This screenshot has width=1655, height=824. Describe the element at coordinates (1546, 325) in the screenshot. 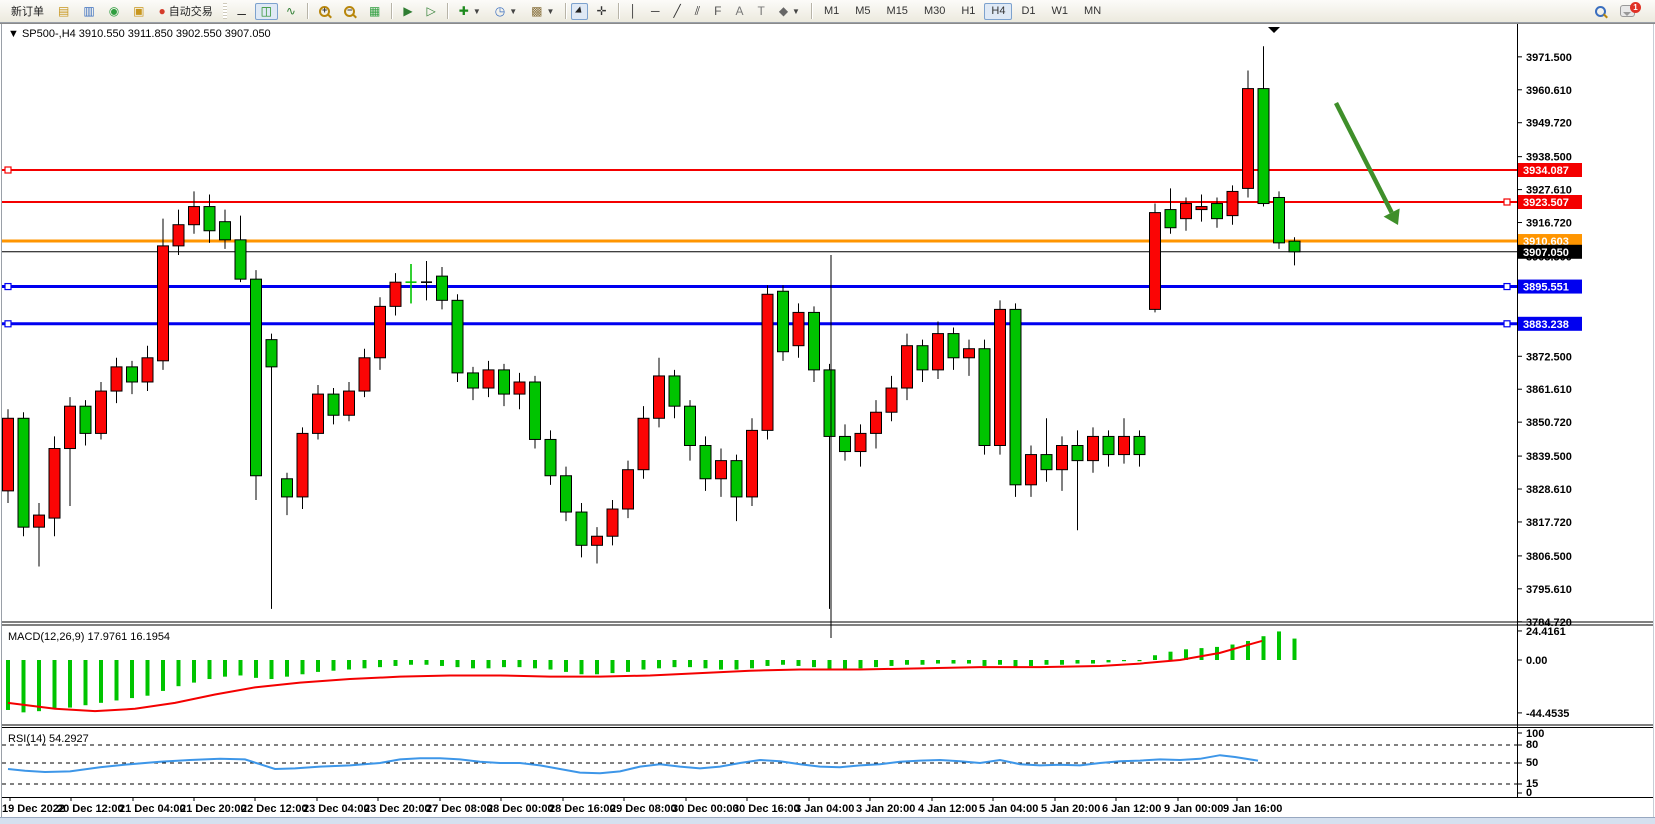

I see `price-badge-label: 3883.238` at that location.